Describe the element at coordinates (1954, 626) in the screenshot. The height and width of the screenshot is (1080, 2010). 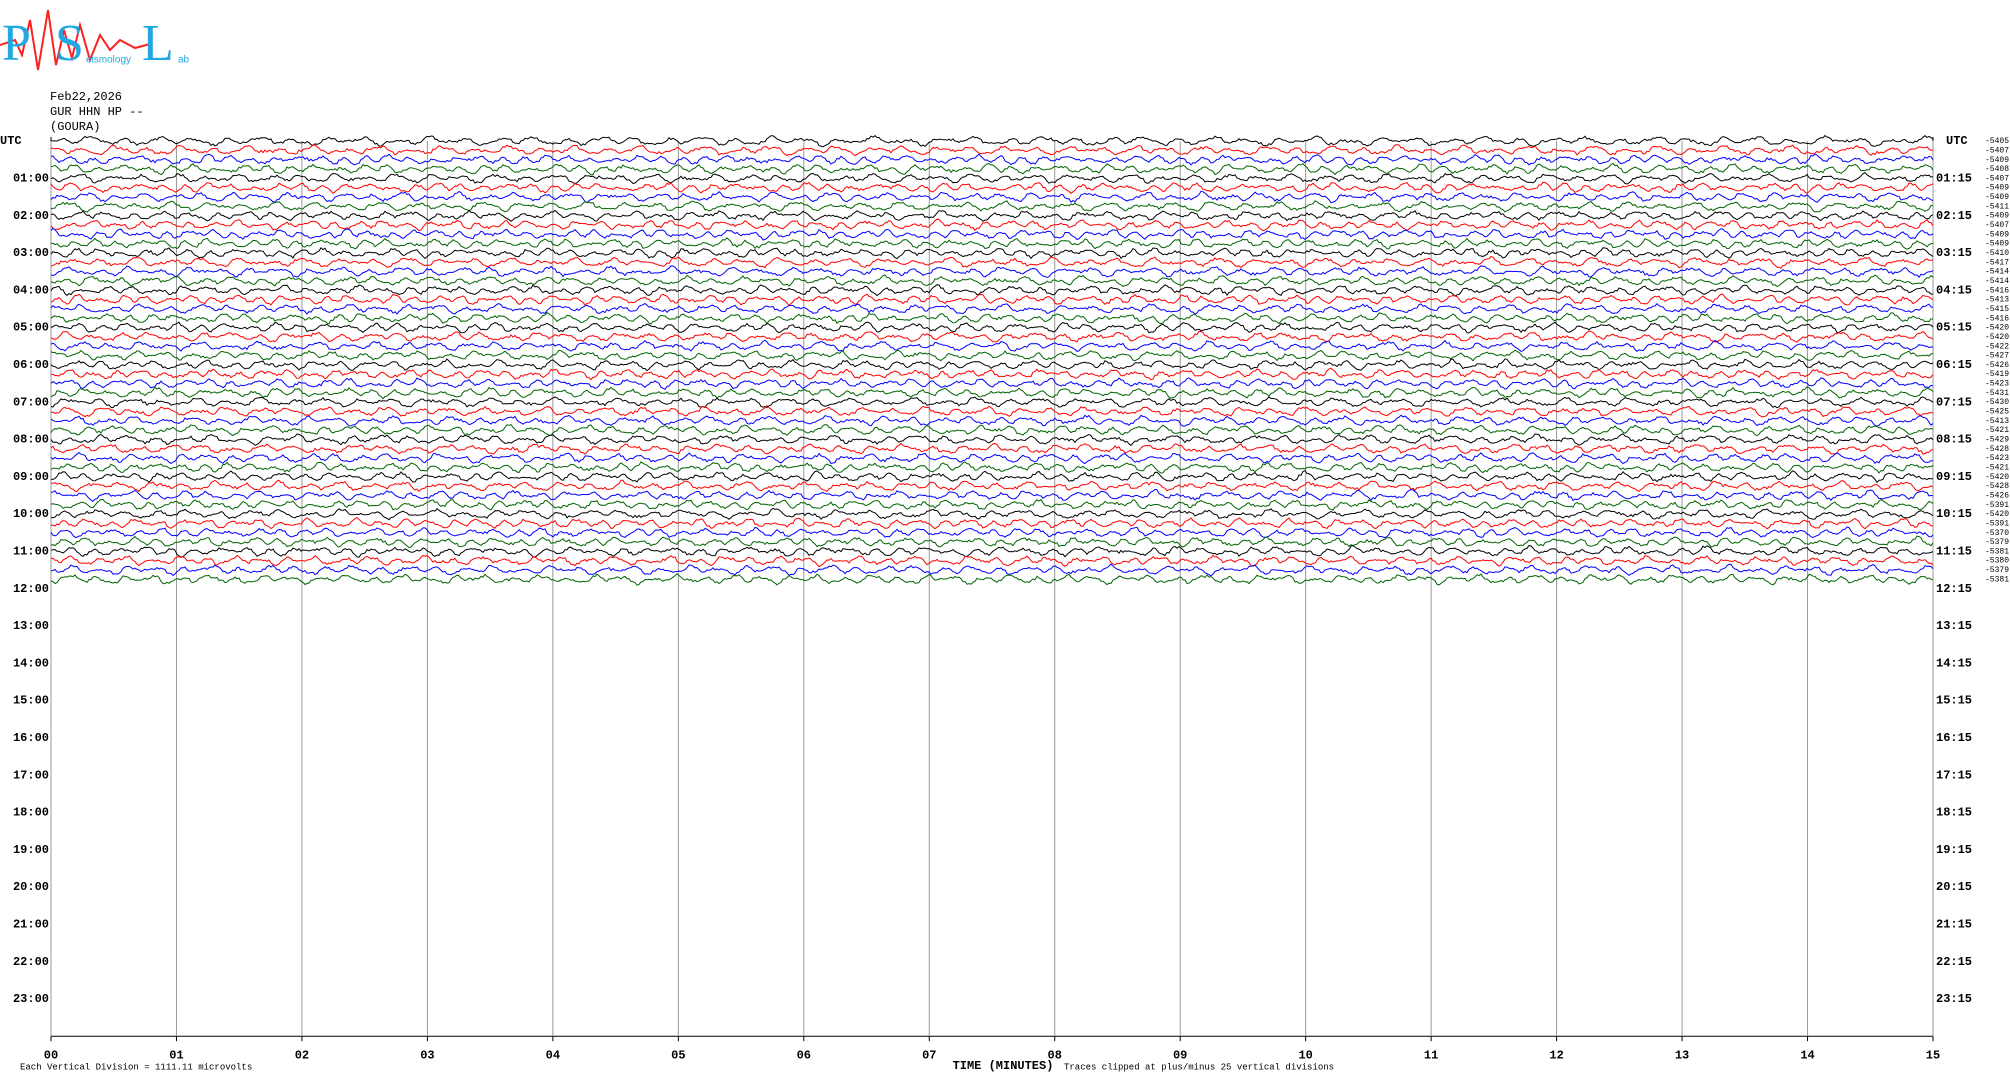
I see `hour-label: 13:15` at that location.